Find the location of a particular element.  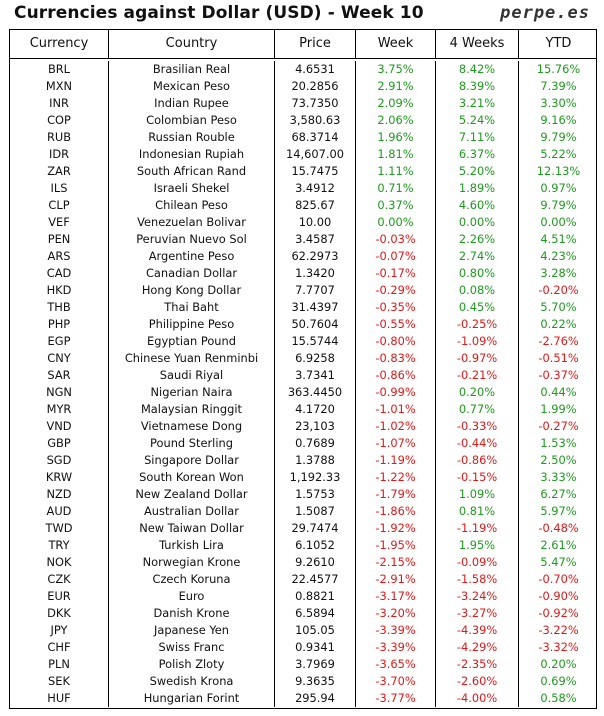

cell-ytd-change: -0.92% is located at coordinates (558, 613).